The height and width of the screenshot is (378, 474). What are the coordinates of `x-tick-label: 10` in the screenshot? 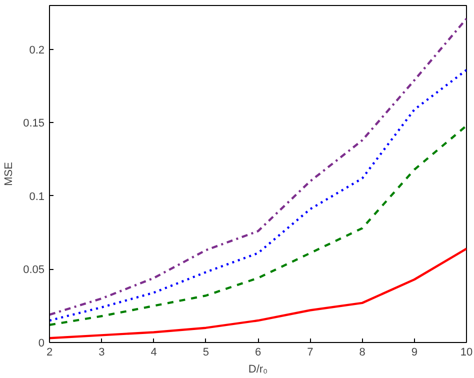 It's located at (466, 352).